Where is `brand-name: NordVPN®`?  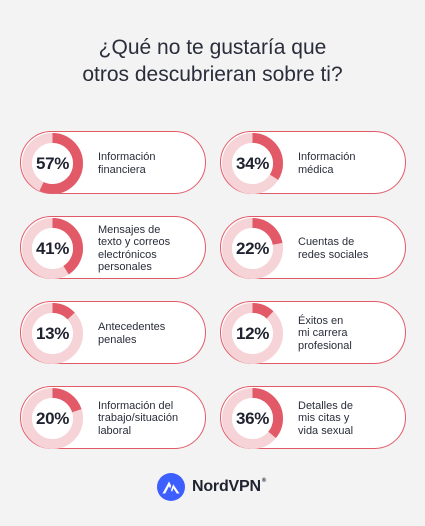 brand-name: NordVPN® is located at coordinates (229, 486).